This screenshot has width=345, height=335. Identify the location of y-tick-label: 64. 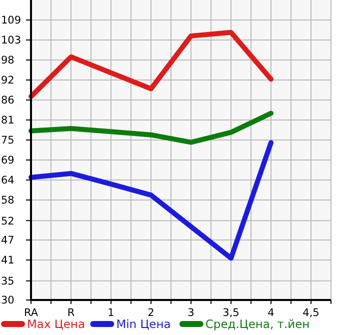
(8, 180).